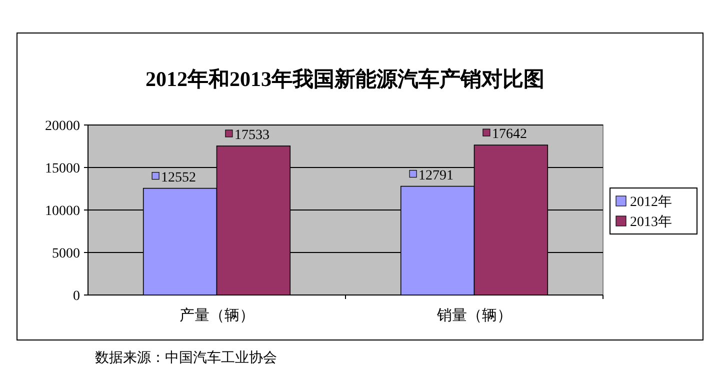  Describe the element at coordinates (62, 211) in the screenshot. I see `y-tick-label: 10000` at that location.